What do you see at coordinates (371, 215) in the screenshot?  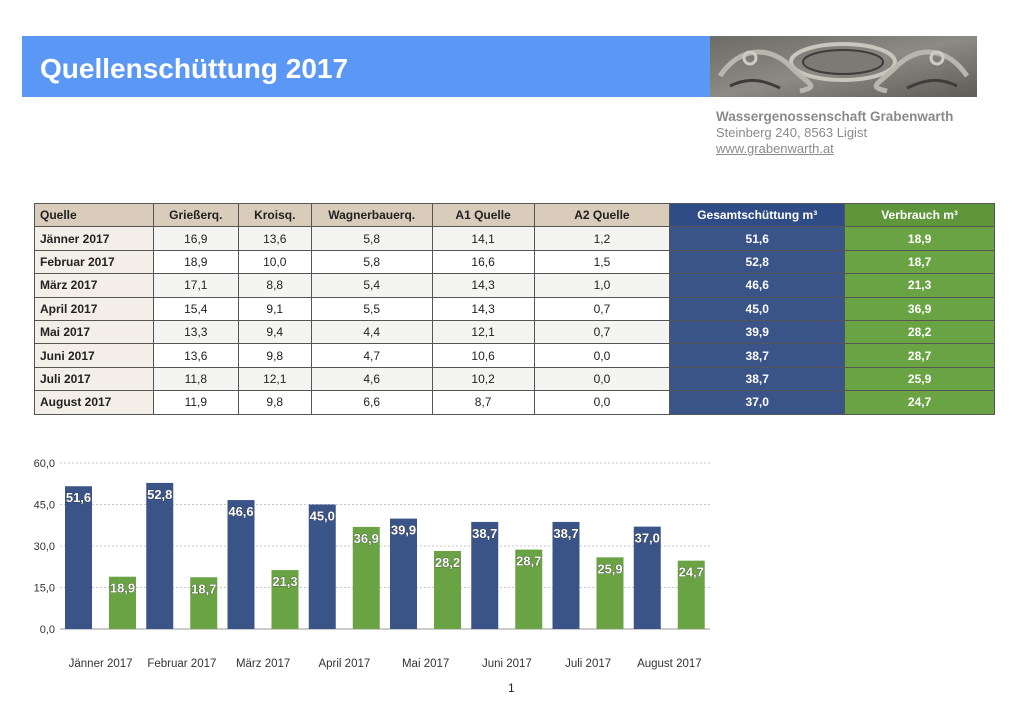 I see `header-wagnerbauerq: Wagnerbauerq.` at bounding box center [371, 215].